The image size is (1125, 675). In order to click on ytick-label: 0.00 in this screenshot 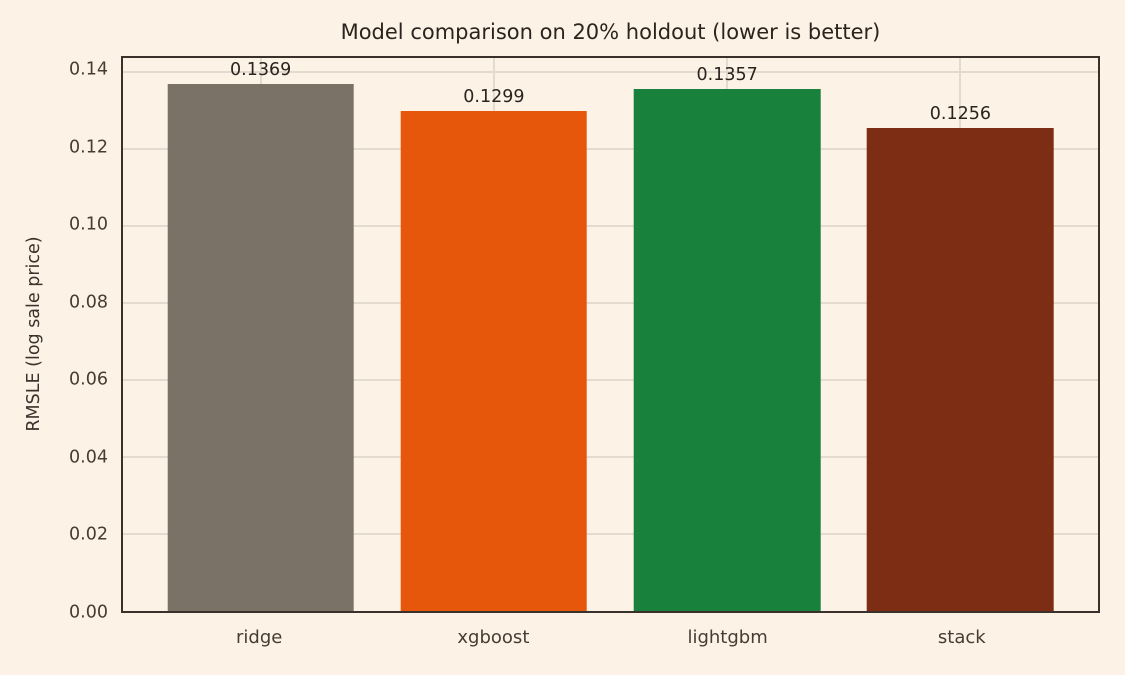, I will do `click(88, 612)`.